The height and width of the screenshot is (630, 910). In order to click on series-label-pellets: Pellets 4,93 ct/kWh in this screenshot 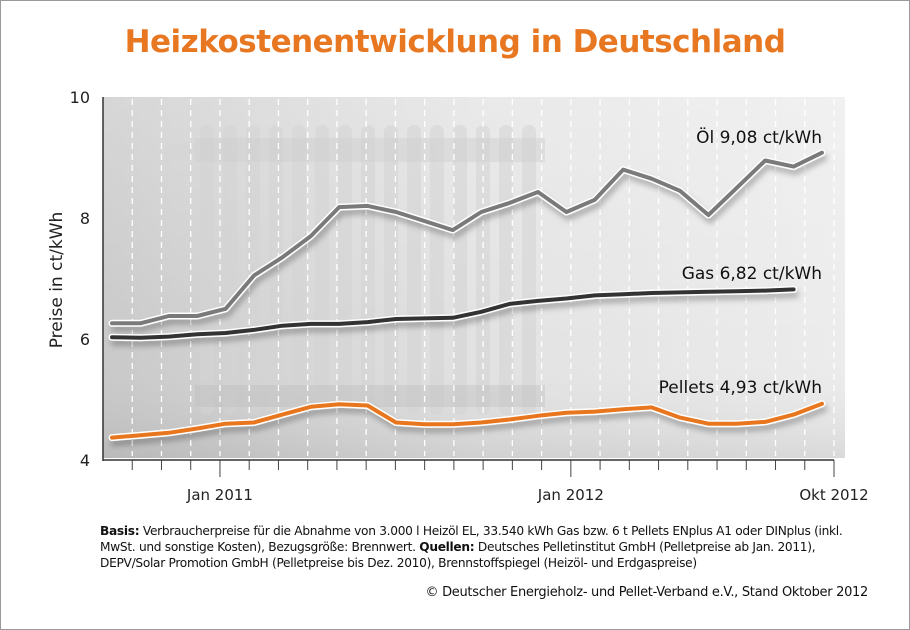, I will do `click(740, 388)`.